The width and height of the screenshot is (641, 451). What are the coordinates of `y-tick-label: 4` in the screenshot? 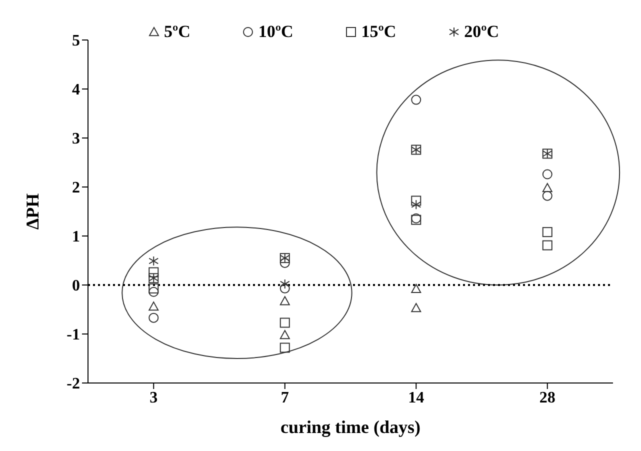 It's located at (76, 90).